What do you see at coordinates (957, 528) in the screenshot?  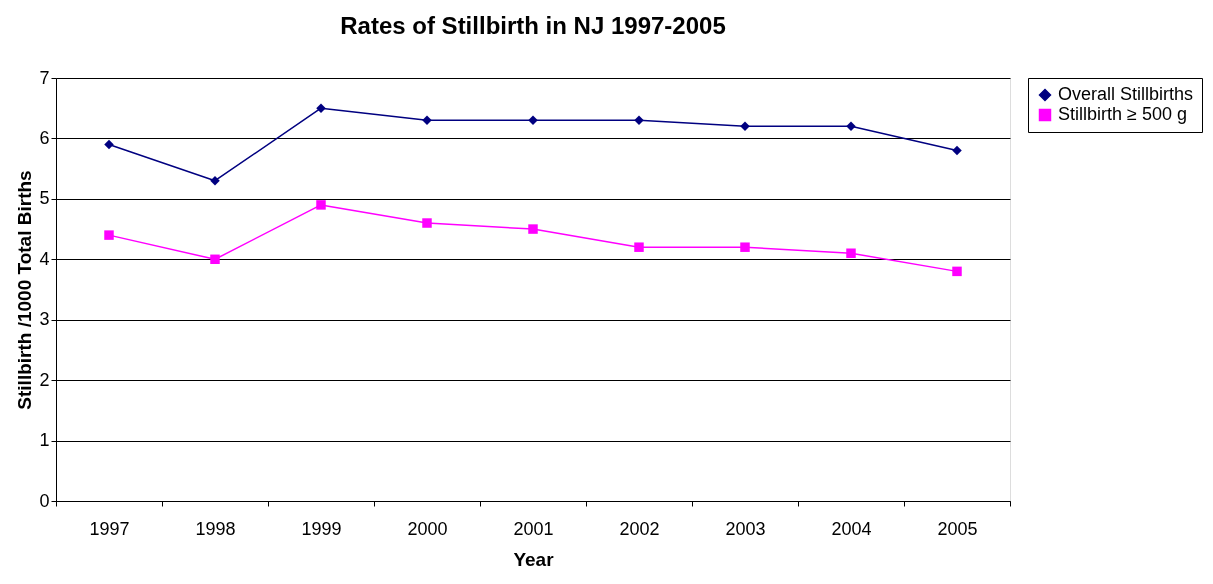 I see `x-tick-label: 2005` at bounding box center [957, 528].